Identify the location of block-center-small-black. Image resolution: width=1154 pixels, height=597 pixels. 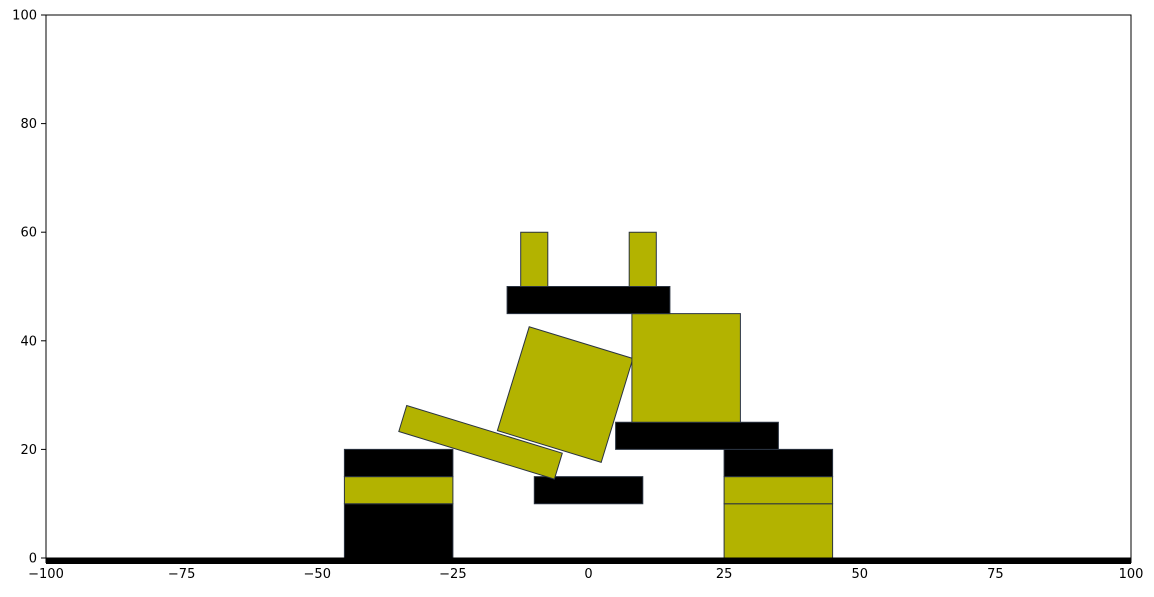
(588, 490).